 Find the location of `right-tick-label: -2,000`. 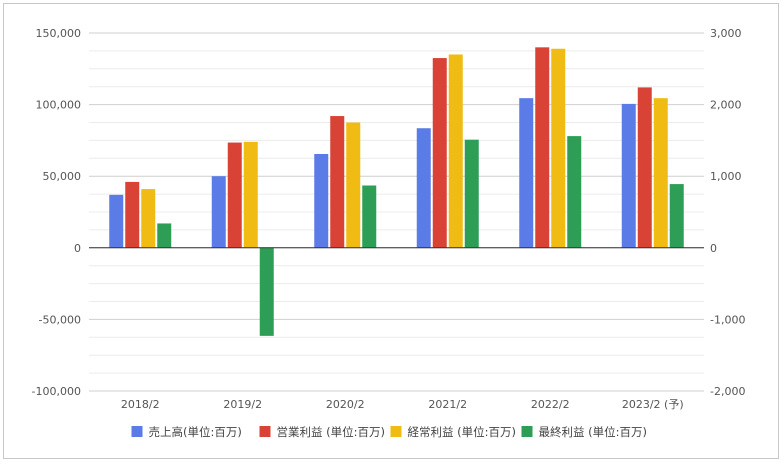

right-tick-label: -2,000 is located at coordinates (727, 391).